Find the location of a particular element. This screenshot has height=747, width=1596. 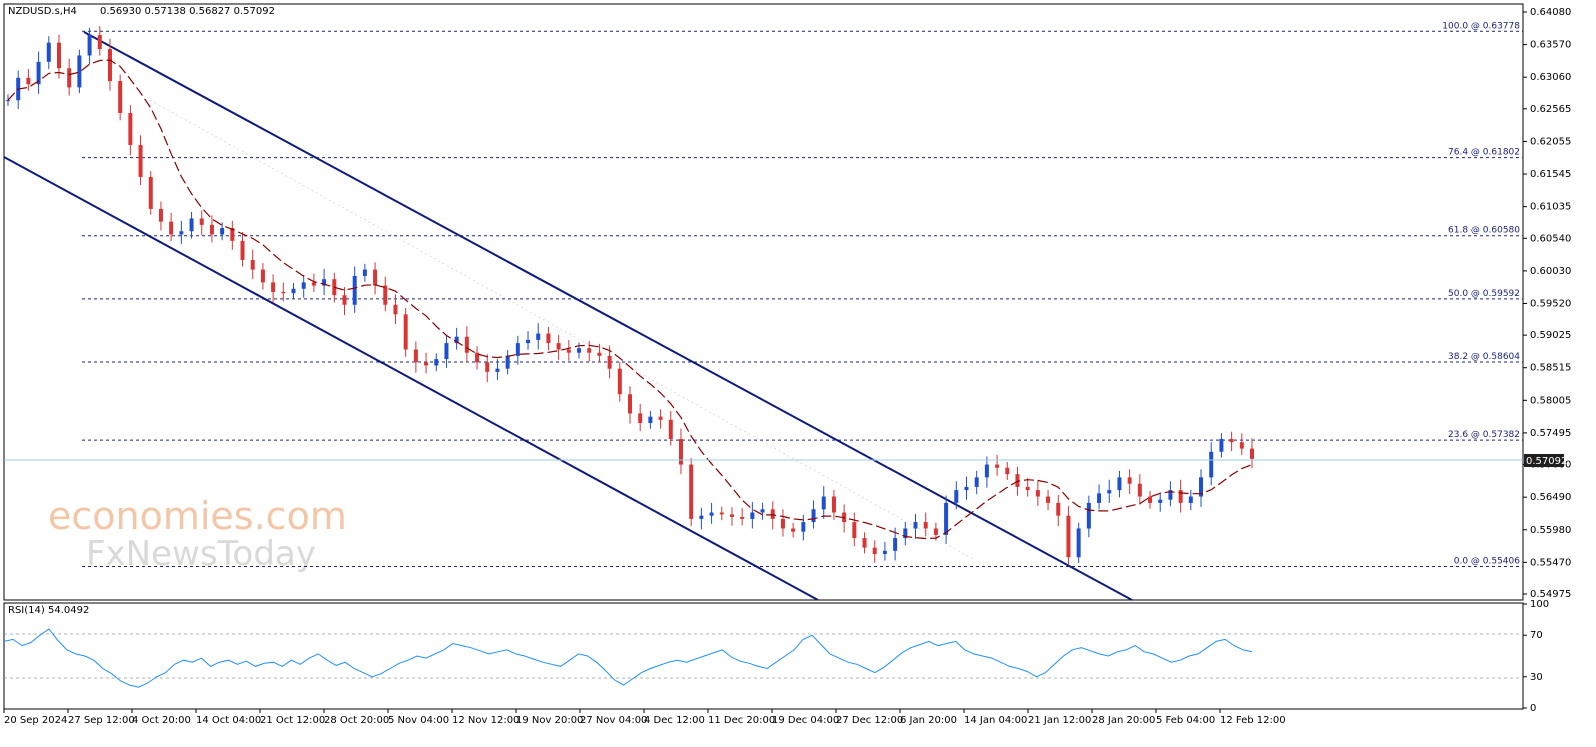

watermark-brand: economies.com is located at coordinates (197, 516).